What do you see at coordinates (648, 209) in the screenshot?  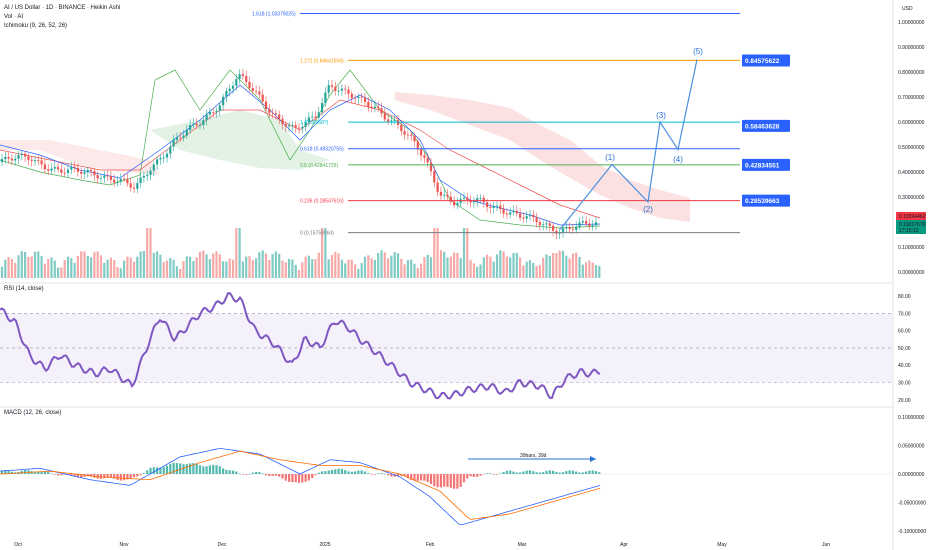 I see `wave-label: (2)` at bounding box center [648, 209].